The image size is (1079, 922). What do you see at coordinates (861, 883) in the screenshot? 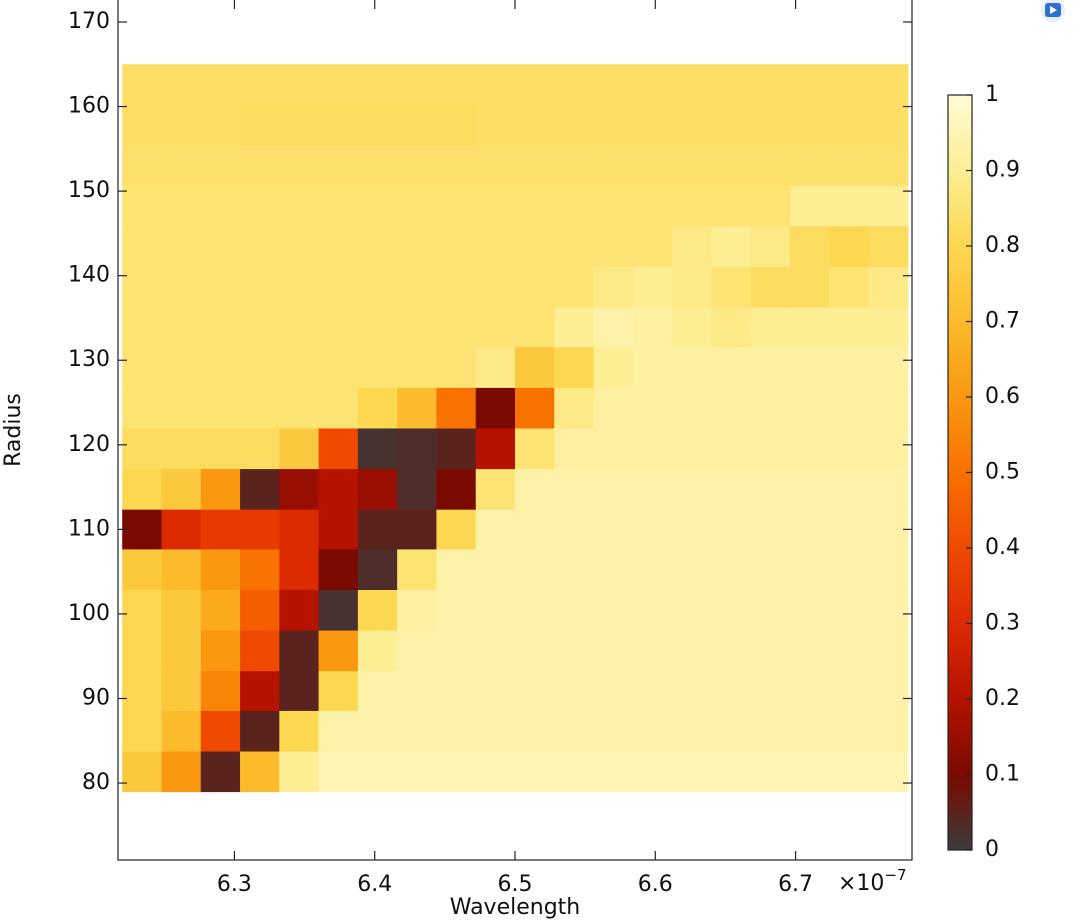
I see `x-multiplier-base: ×10` at bounding box center [861, 883].